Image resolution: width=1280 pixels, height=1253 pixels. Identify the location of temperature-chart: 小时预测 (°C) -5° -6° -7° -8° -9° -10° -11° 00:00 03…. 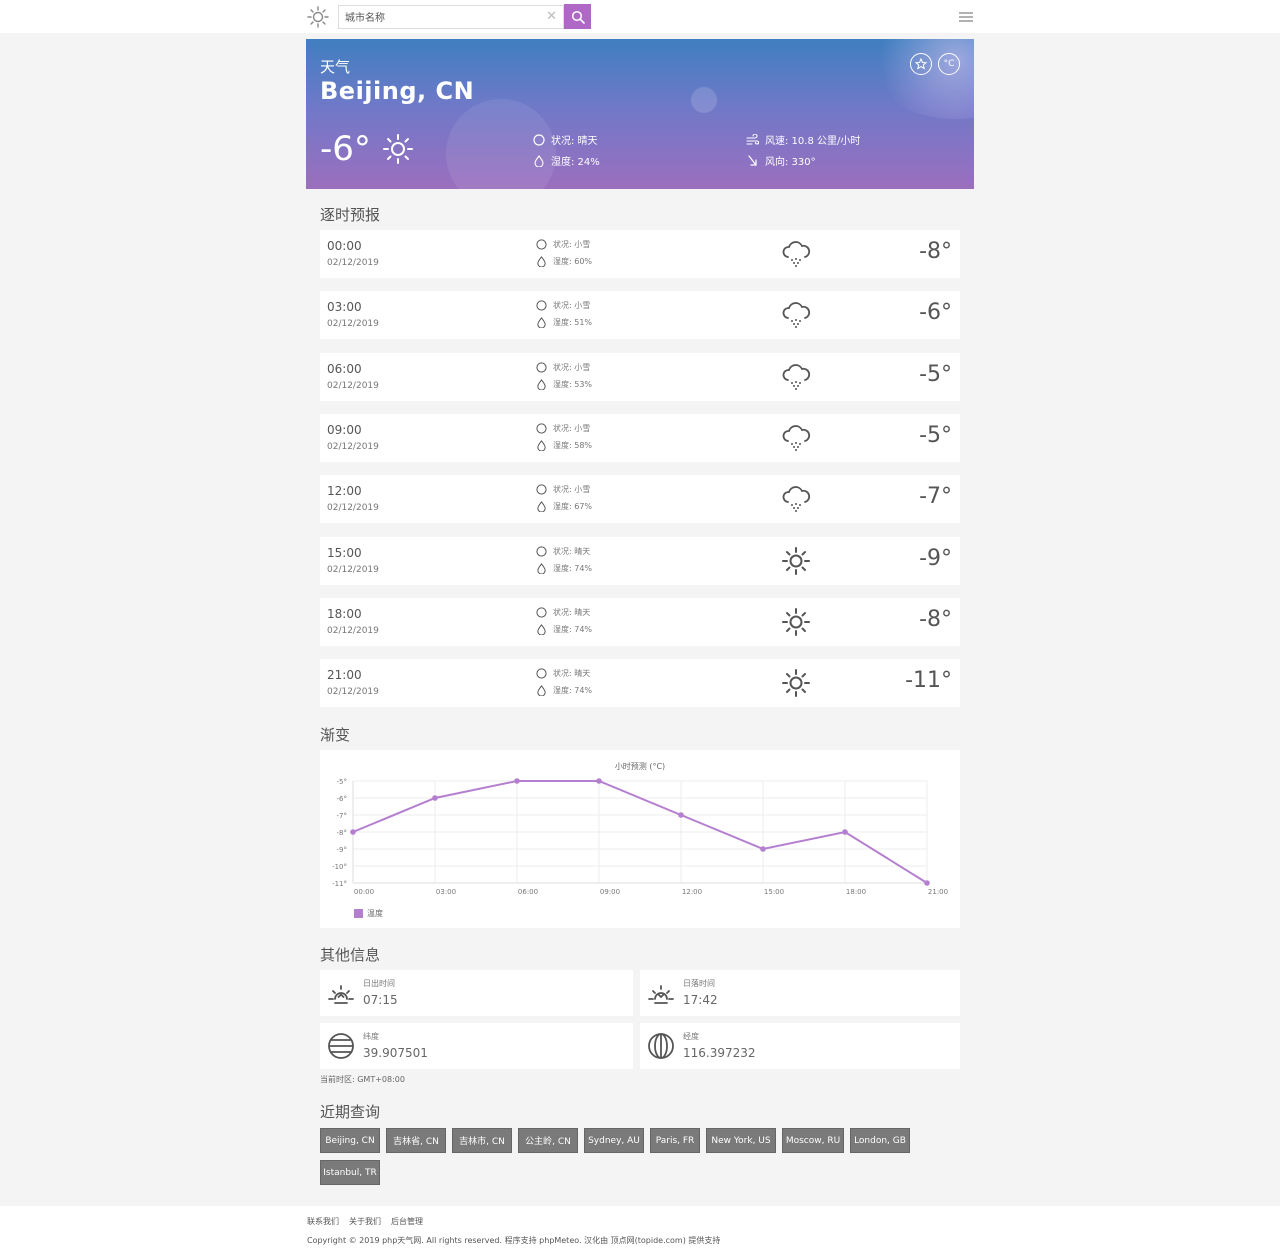
(640, 839).